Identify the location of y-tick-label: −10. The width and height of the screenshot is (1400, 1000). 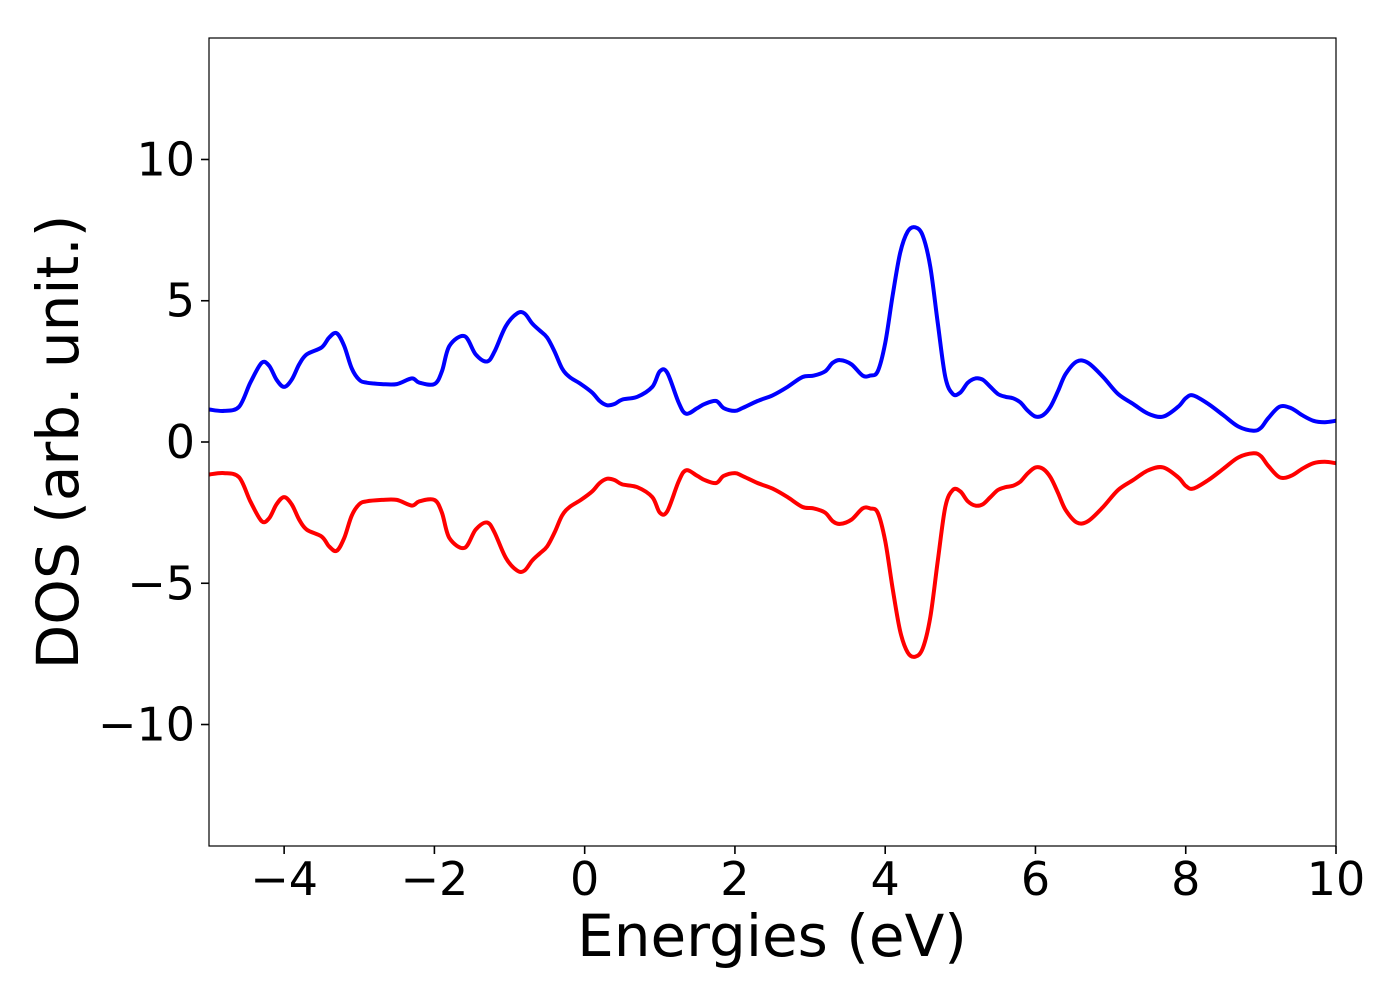
(146, 725).